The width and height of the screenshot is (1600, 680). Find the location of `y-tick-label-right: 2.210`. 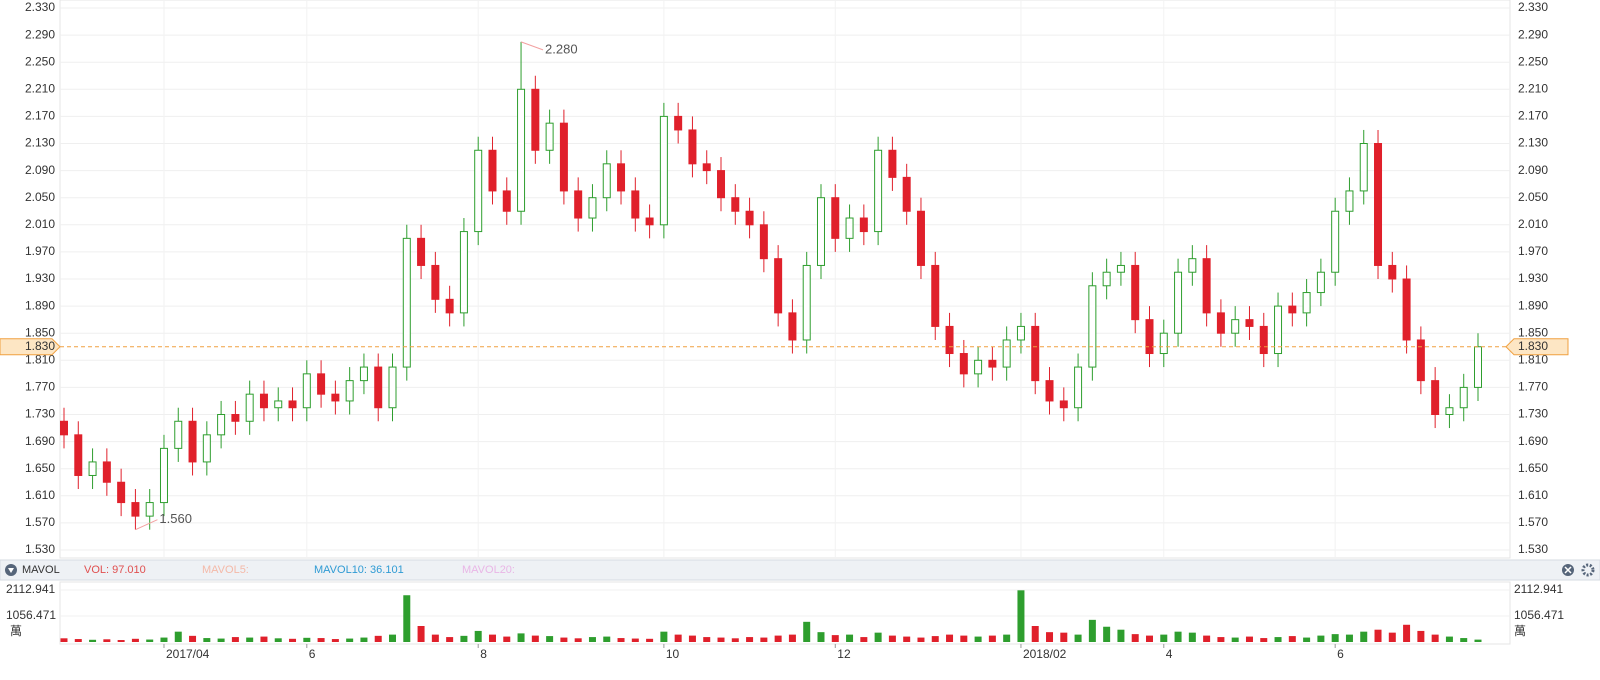

y-tick-label-right: 2.210 is located at coordinates (1533, 88).